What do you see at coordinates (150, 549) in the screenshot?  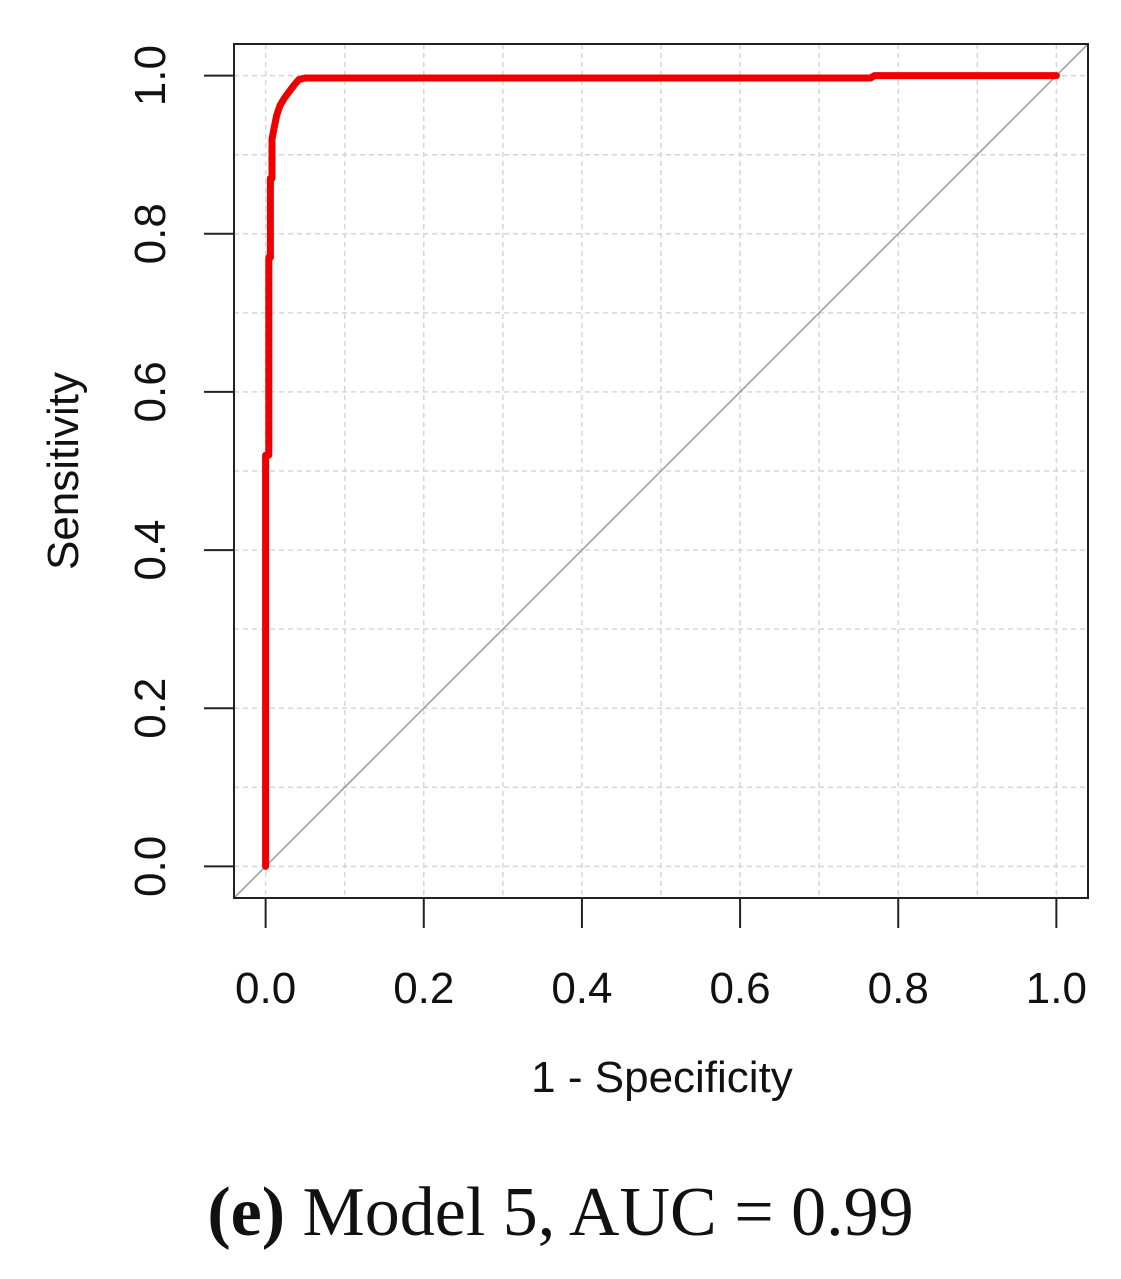 I see `y-tick-label: 0.4` at bounding box center [150, 549].